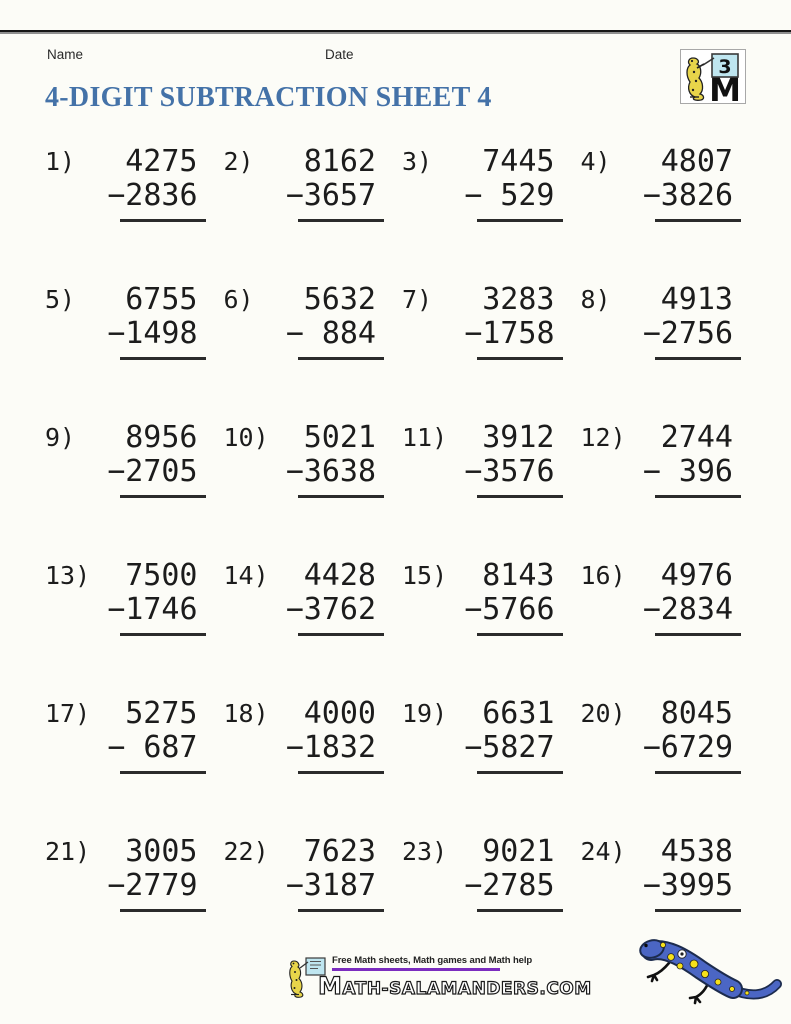 This screenshot has height=1024, width=791. What do you see at coordinates (482, 183) in the screenshot?
I see `problem-3: 3) 7445 −529` at bounding box center [482, 183].